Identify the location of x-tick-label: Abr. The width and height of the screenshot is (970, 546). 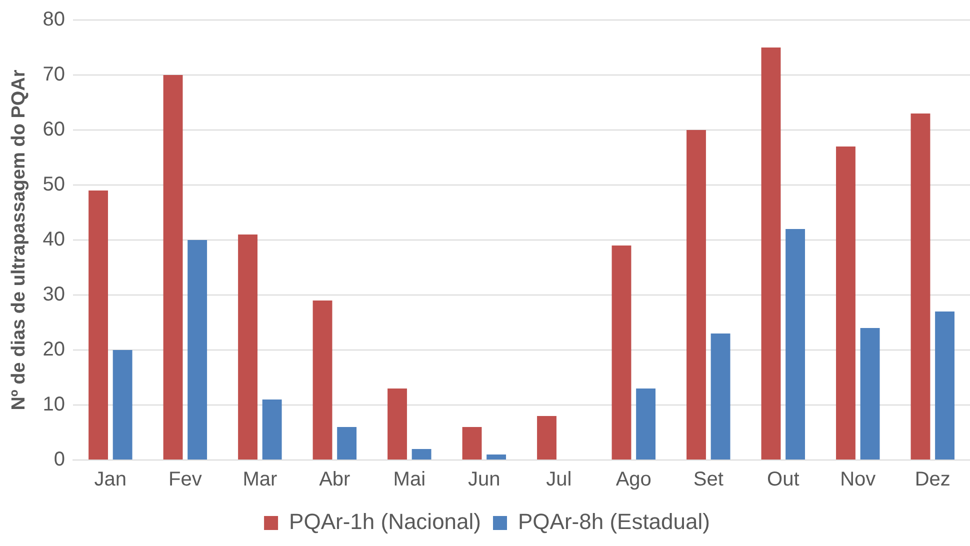
(335, 479).